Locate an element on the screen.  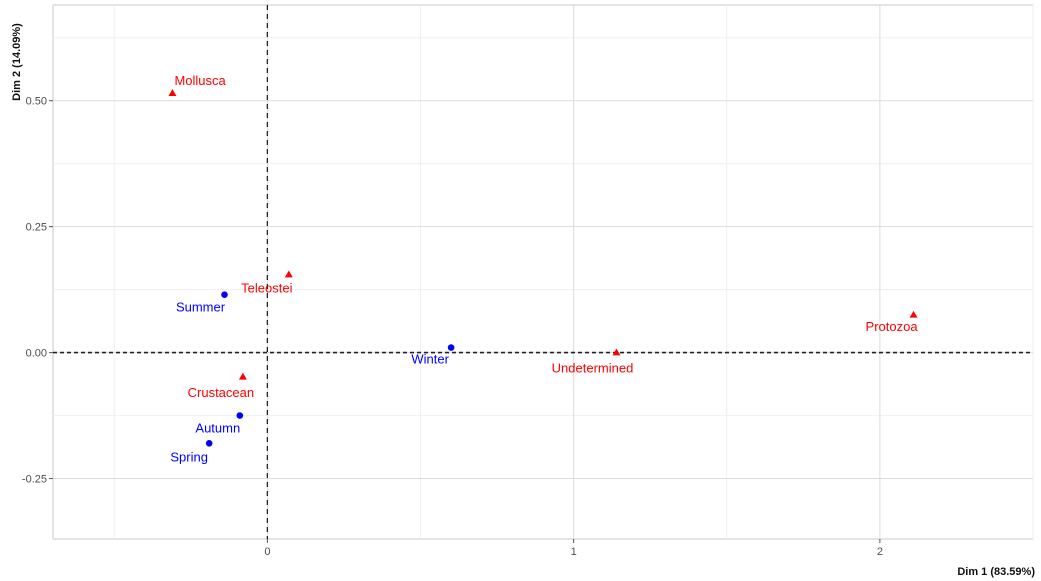
y-tick-label: -0.25 is located at coordinates (34, 480).